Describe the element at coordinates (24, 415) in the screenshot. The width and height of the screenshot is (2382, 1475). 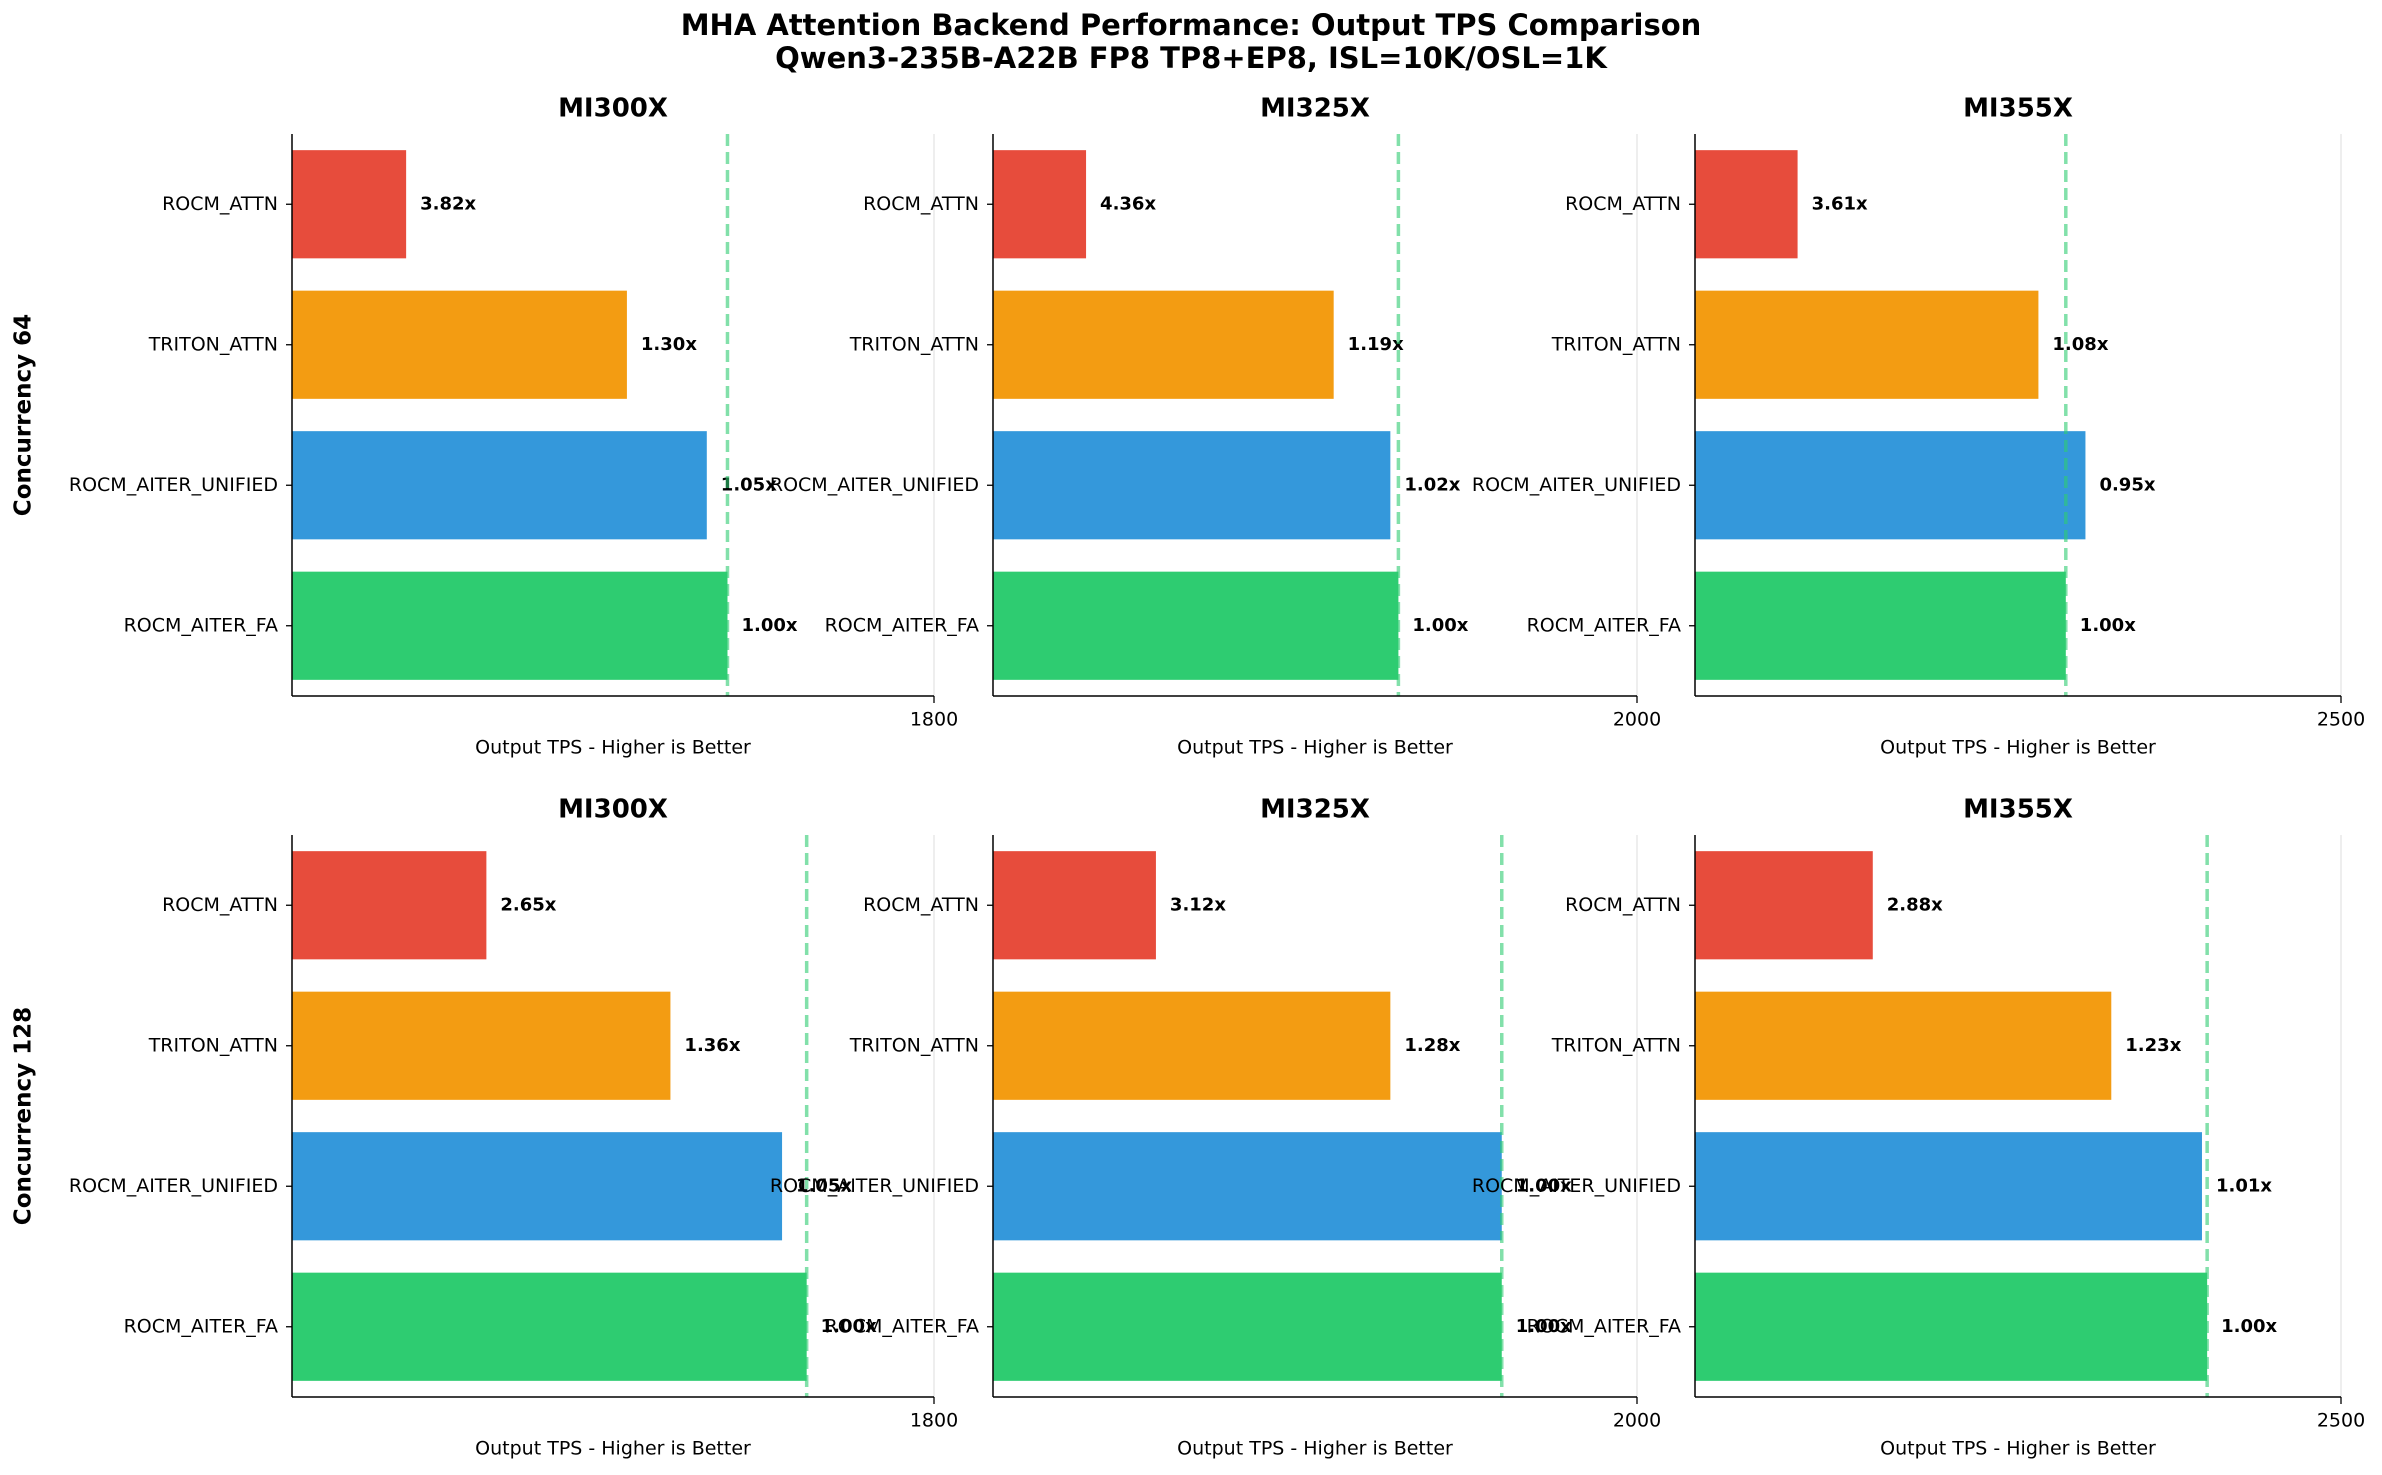
I see `y-axis-label: Concurrency 64` at that location.